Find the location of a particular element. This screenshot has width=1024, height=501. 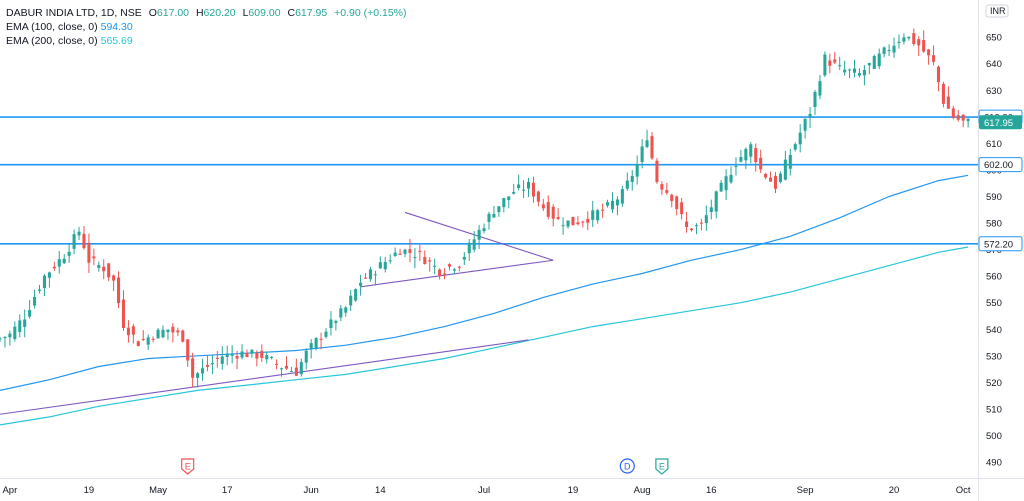

dividend-event-marker is located at coordinates (627, 466).